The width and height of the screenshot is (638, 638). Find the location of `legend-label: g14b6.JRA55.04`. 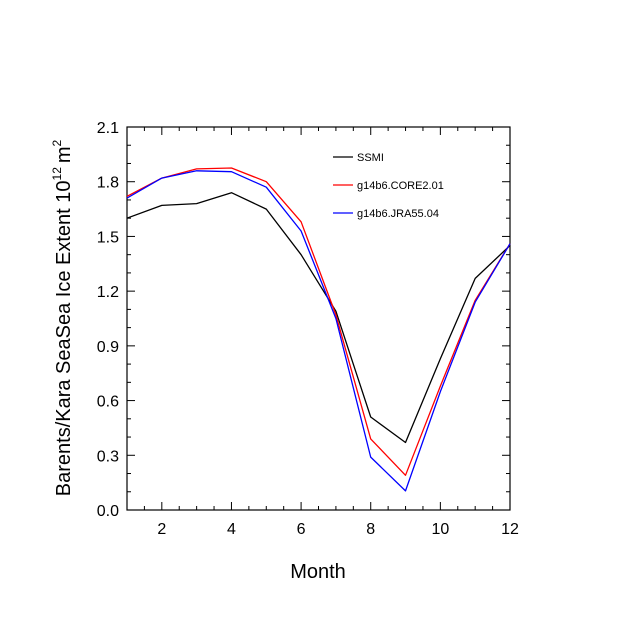

legend-label: g14b6.JRA55.04 is located at coordinates (398, 214).